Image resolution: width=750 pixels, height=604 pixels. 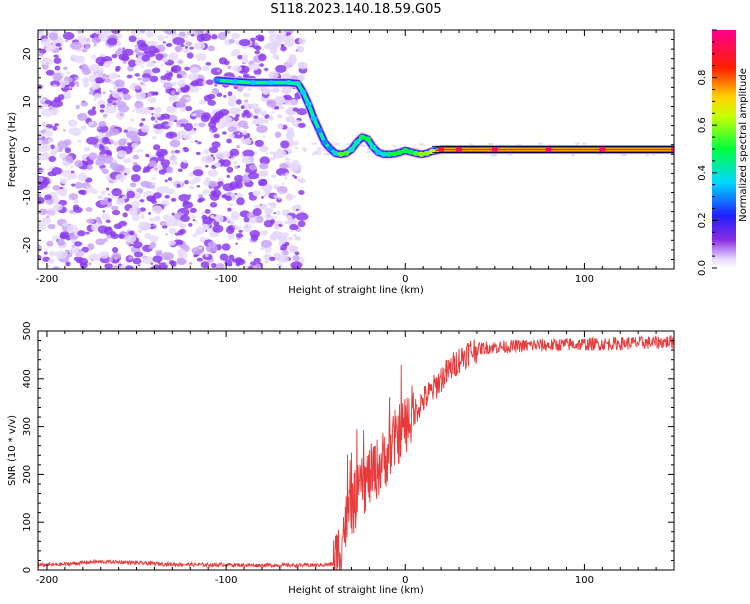 What do you see at coordinates (356, 590) in the screenshot?
I see `snr-x-axis-label: Height of straight line (km)` at bounding box center [356, 590].